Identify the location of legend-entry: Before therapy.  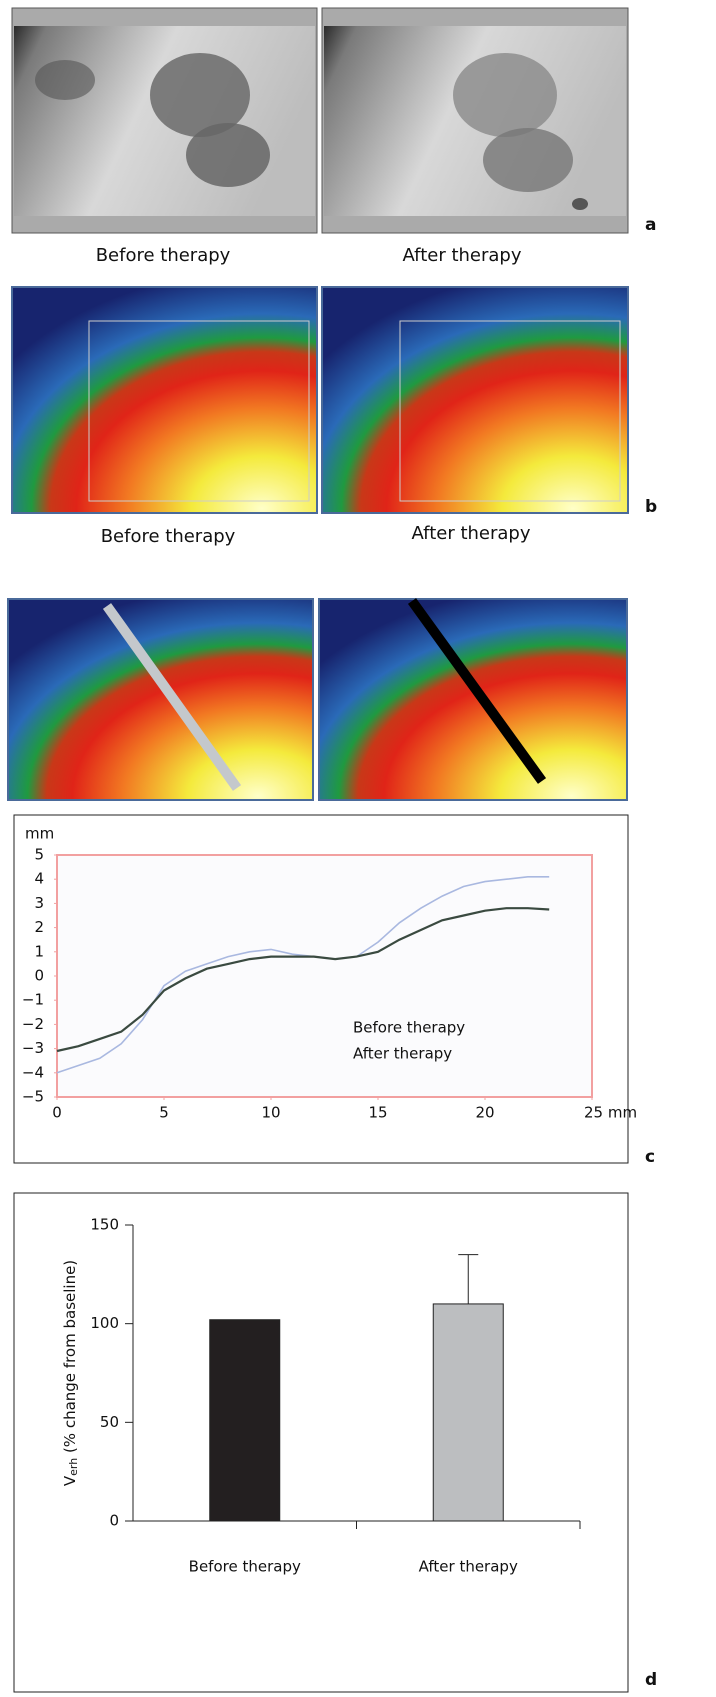
(409, 1028).